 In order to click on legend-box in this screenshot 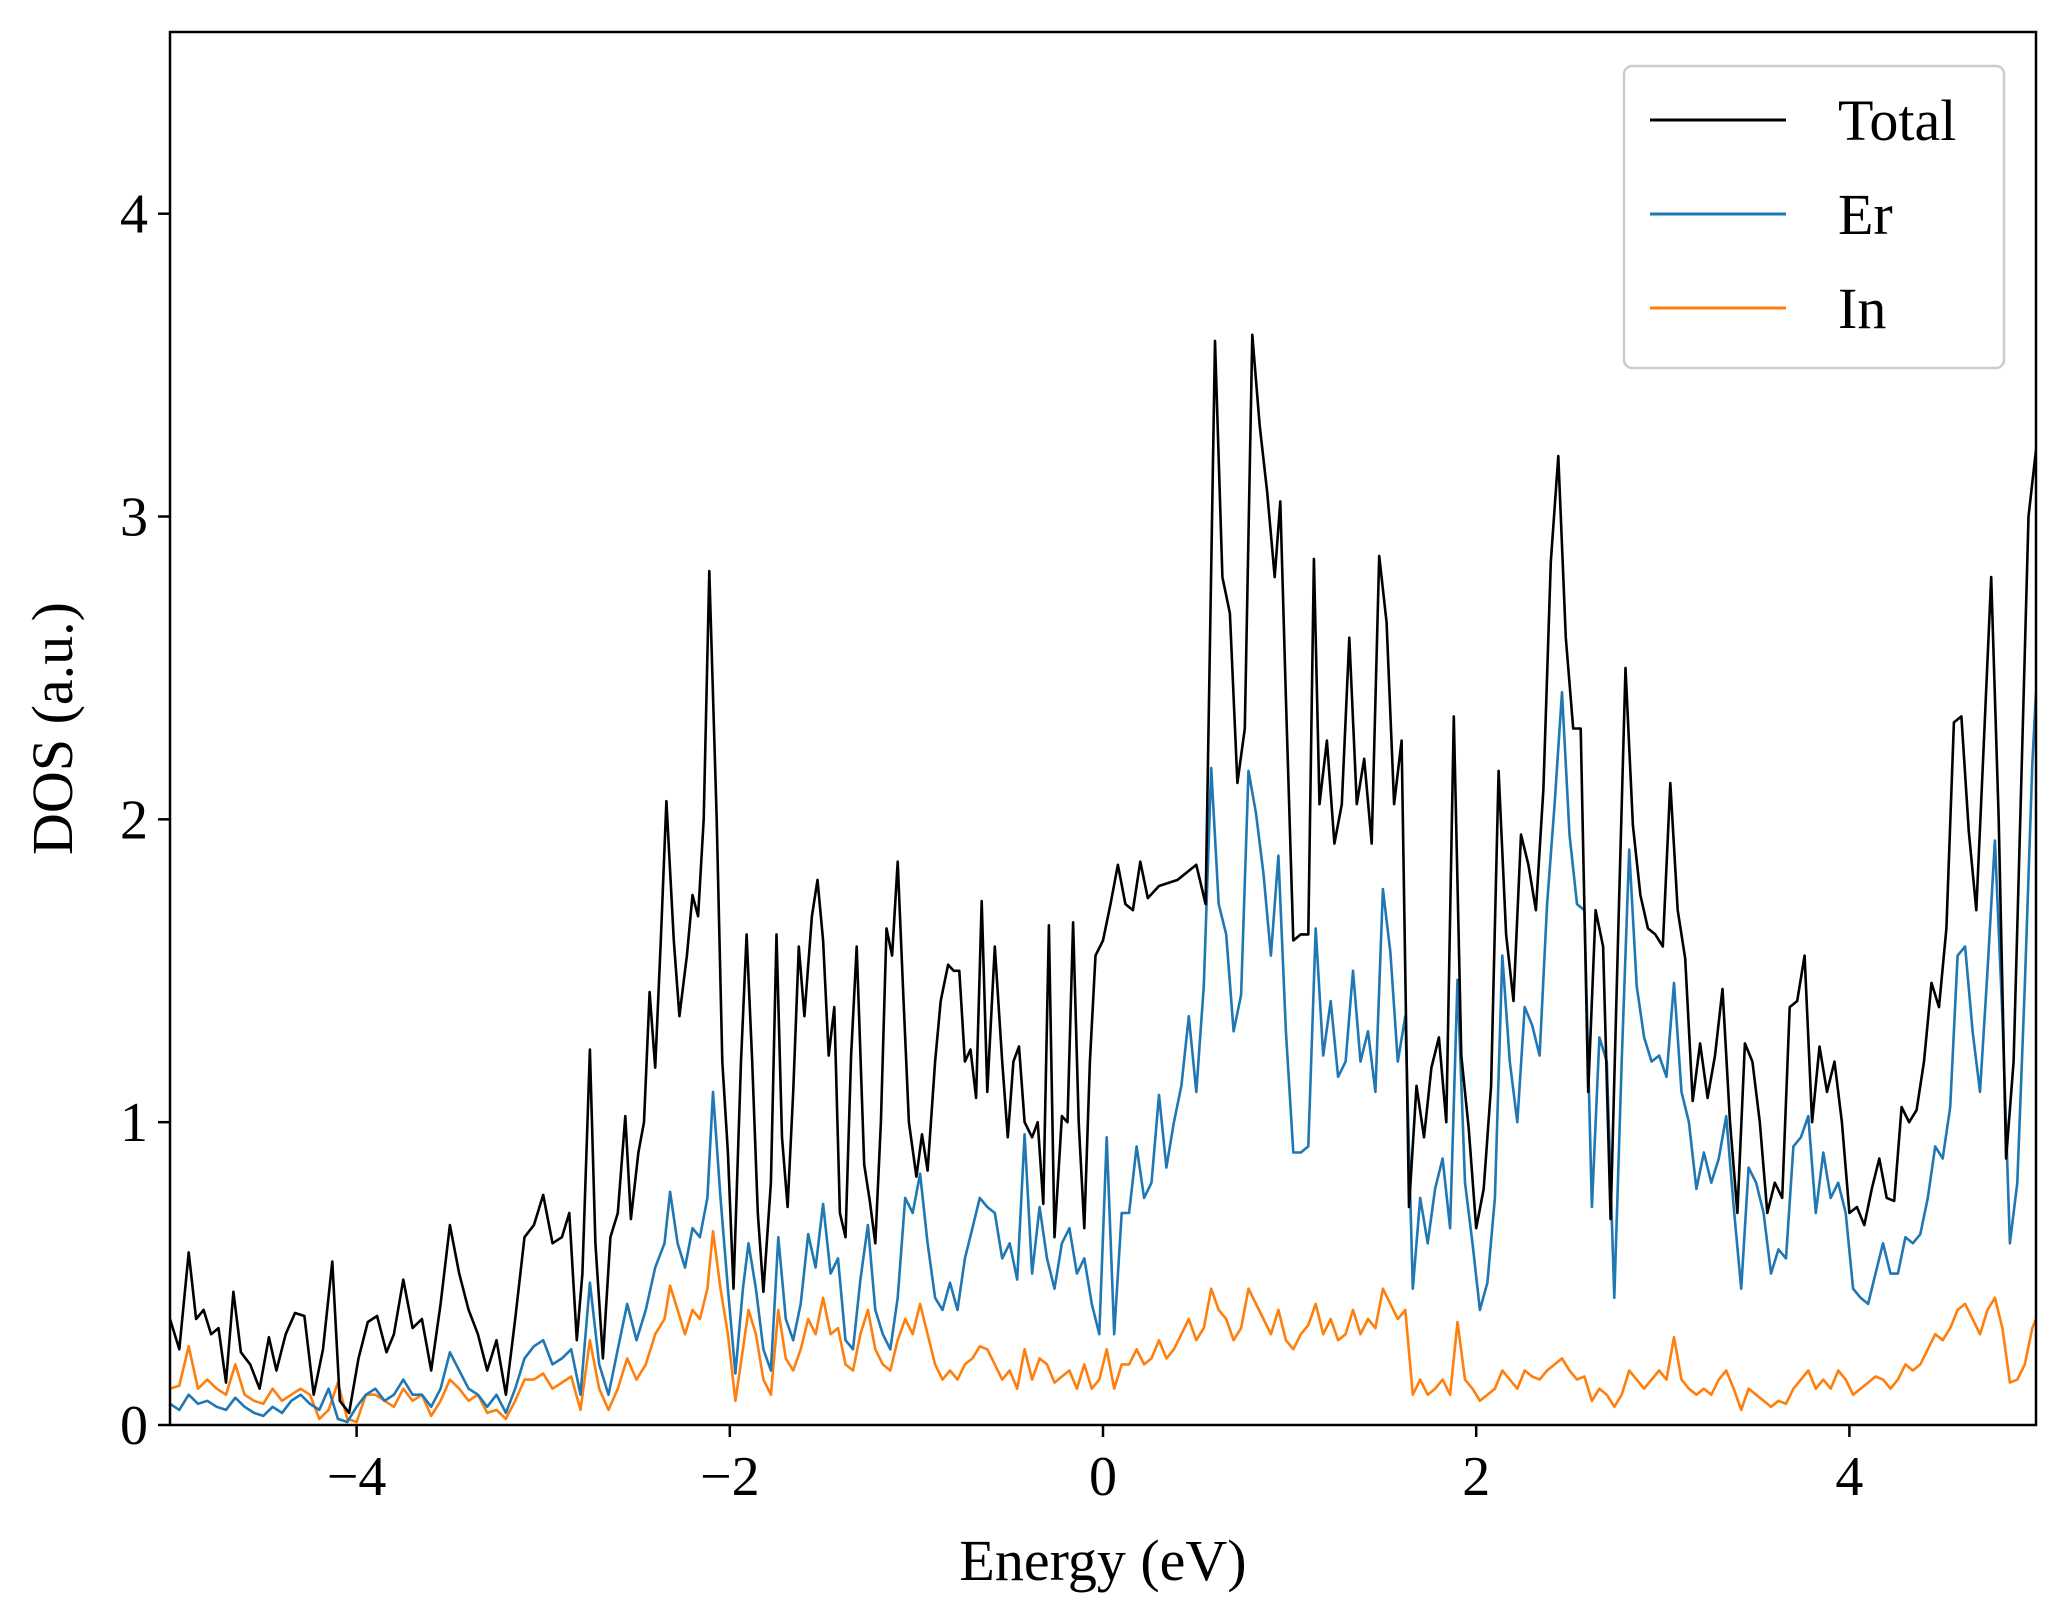, I will do `click(1814, 217)`.